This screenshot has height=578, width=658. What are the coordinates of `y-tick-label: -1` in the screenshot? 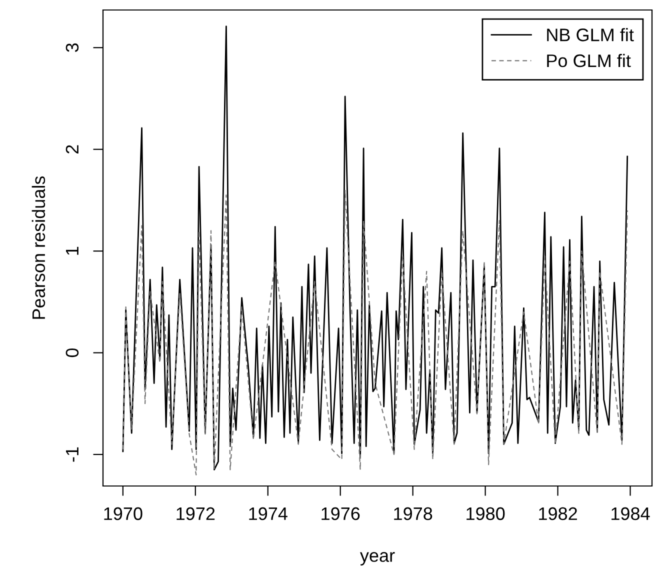 It's located at (72, 454).